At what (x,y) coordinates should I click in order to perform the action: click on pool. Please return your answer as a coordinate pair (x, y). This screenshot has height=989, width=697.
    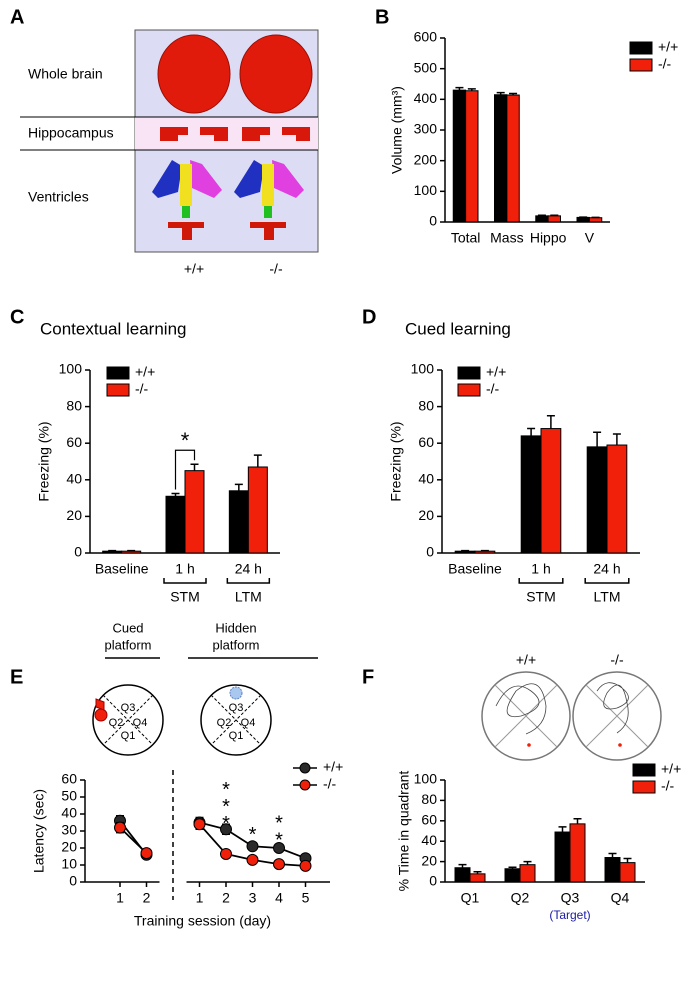
    Looking at the image, I should click on (526, 716).